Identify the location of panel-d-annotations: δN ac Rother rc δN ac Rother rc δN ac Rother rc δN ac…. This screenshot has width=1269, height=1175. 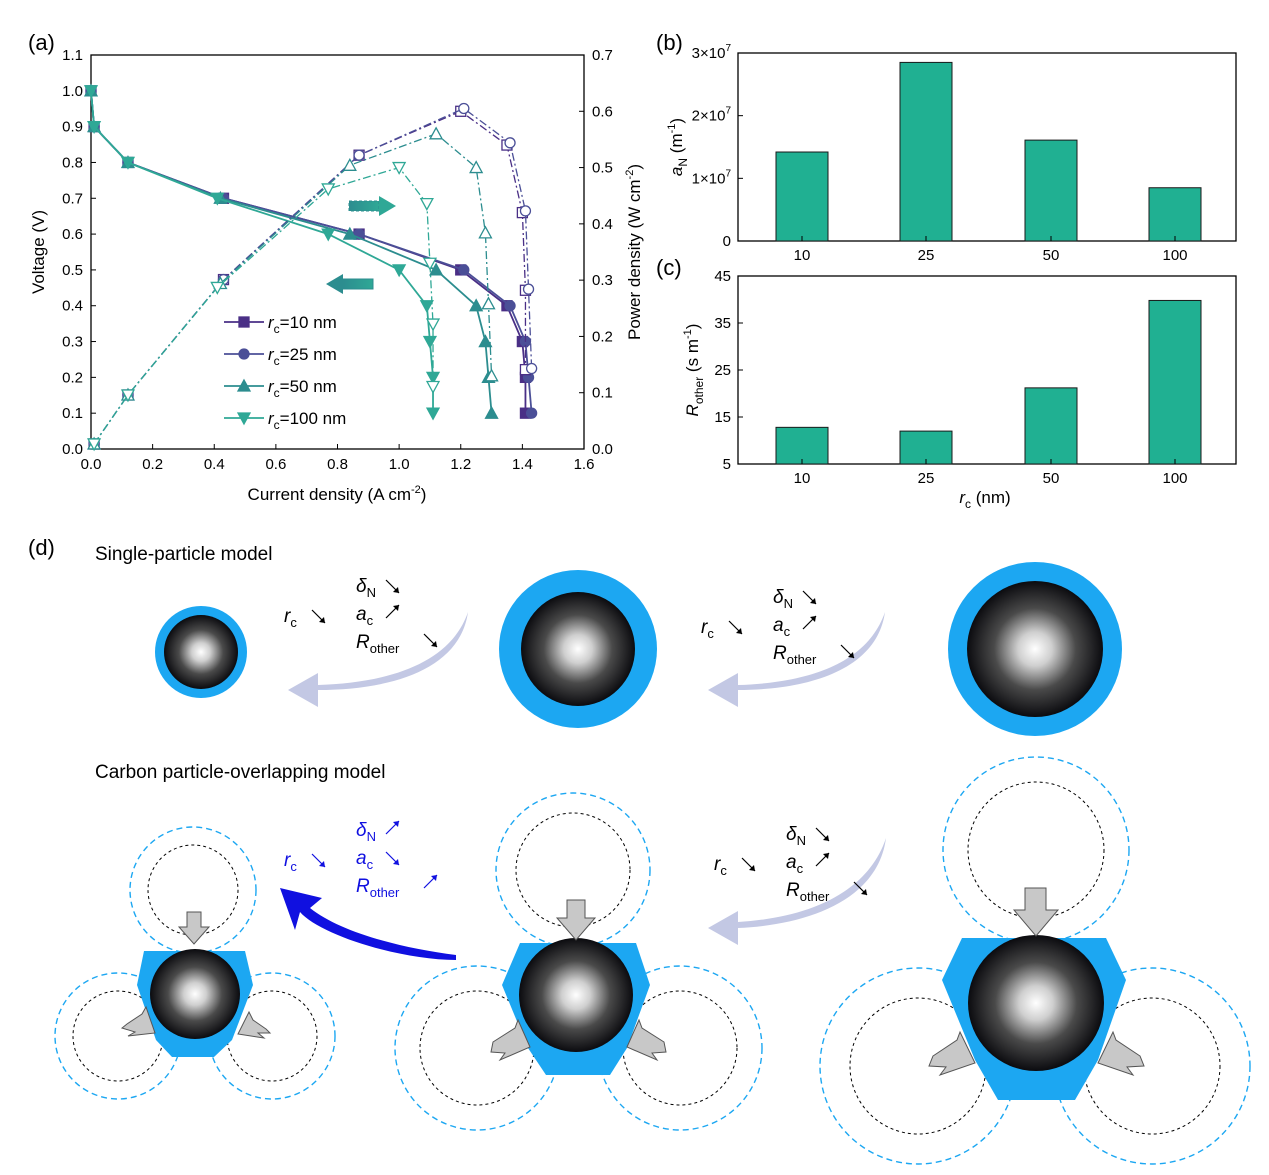
(576, 740).